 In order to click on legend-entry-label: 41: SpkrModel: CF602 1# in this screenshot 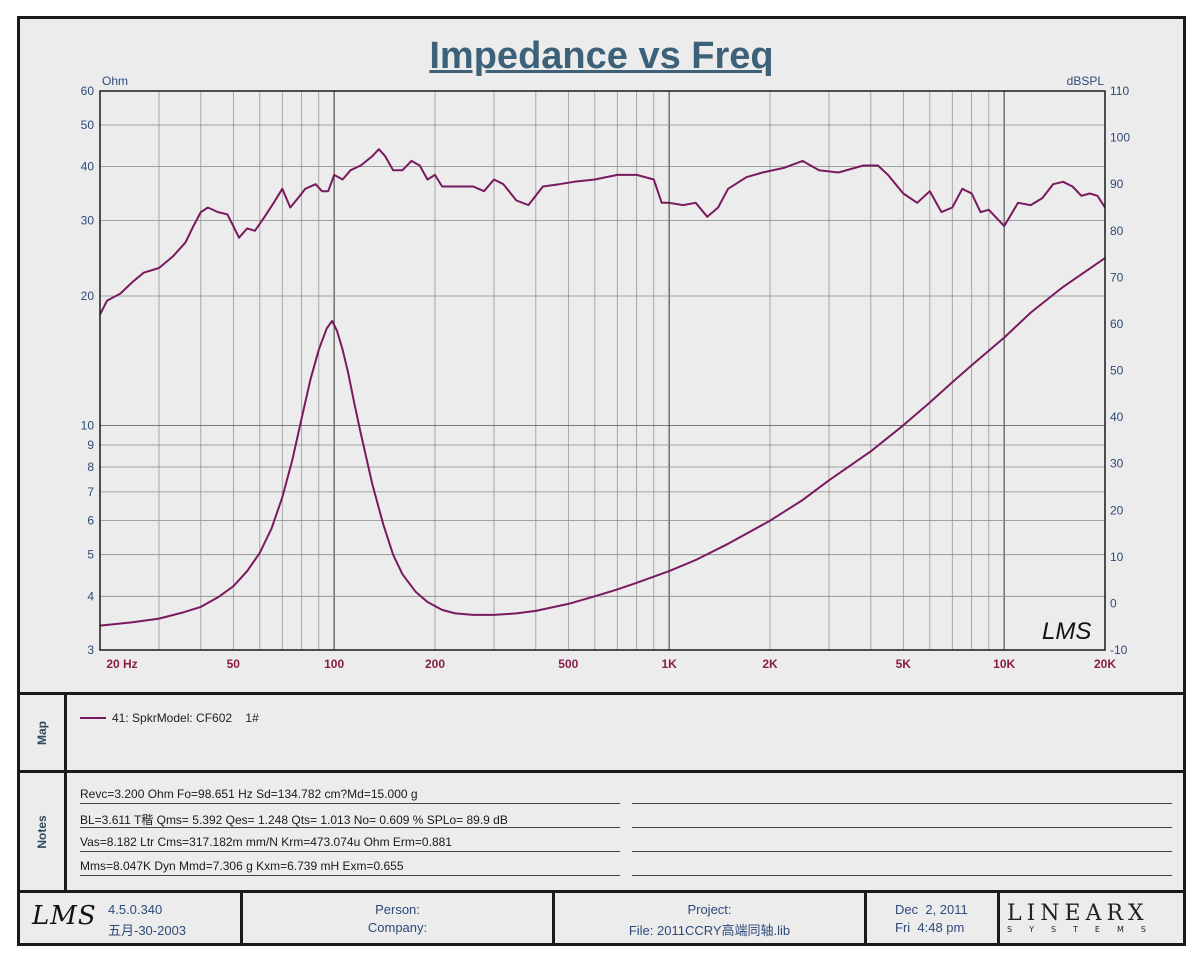, I will do `click(185, 718)`.